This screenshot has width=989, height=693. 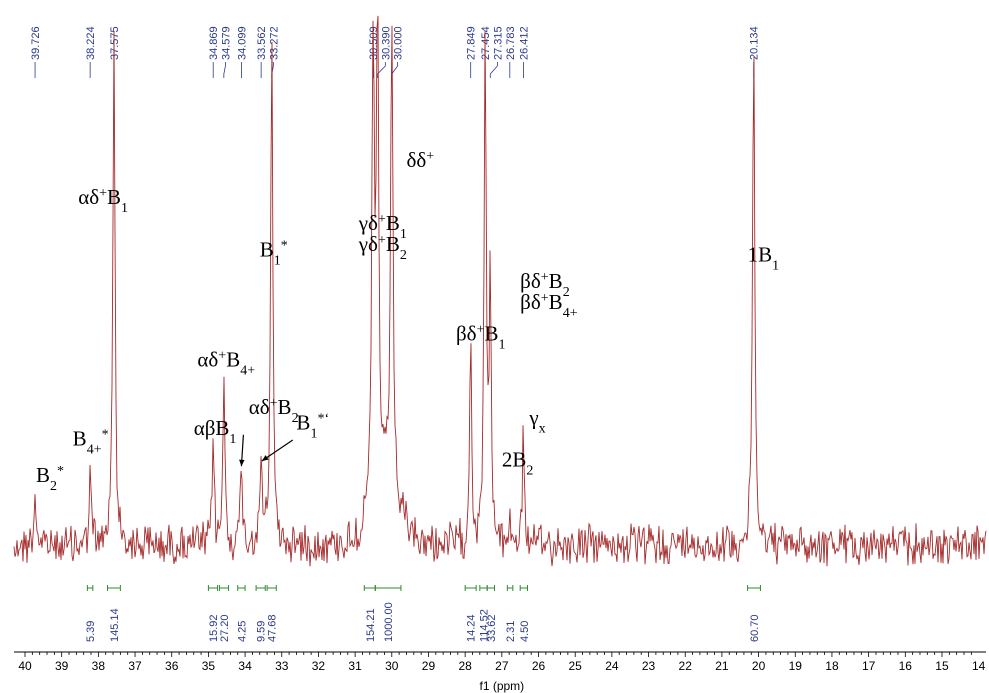 I want to click on assignment-label-part: βδ, so click(x=530, y=302).